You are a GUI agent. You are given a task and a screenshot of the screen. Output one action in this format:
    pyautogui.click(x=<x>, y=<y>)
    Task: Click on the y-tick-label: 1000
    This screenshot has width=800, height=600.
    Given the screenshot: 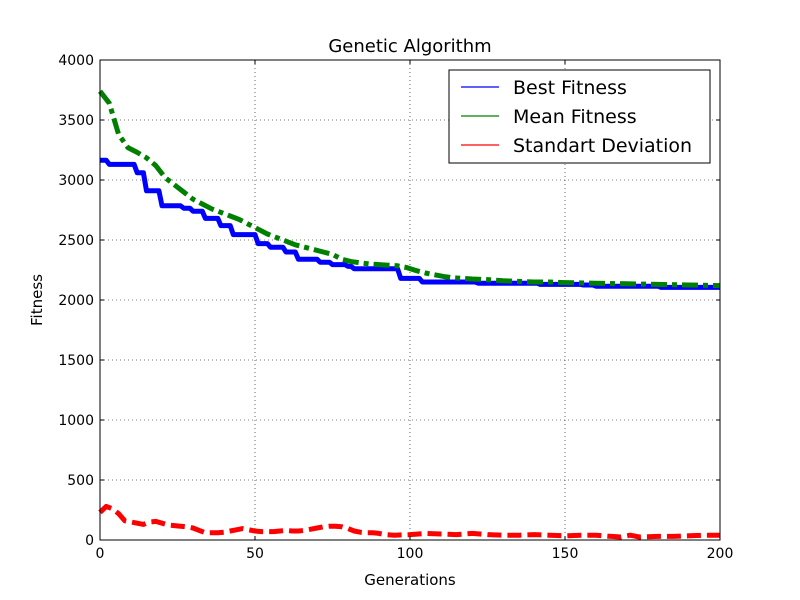 What is the action you would take?
    pyautogui.click(x=76, y=421)
    